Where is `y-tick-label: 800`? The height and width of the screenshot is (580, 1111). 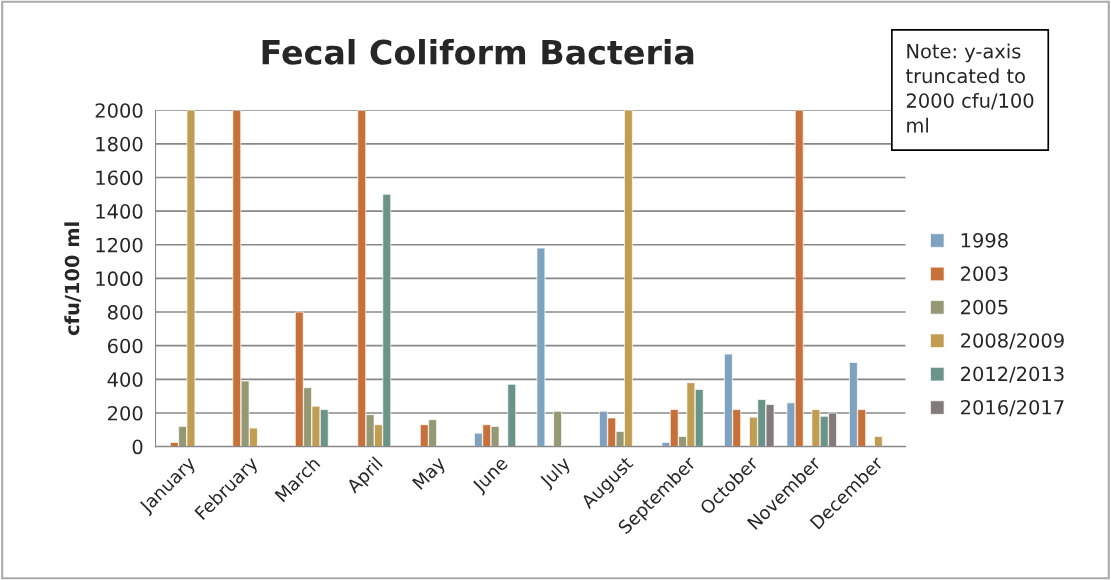
y-tick-label: 800 is located at coordinates (125, 312).